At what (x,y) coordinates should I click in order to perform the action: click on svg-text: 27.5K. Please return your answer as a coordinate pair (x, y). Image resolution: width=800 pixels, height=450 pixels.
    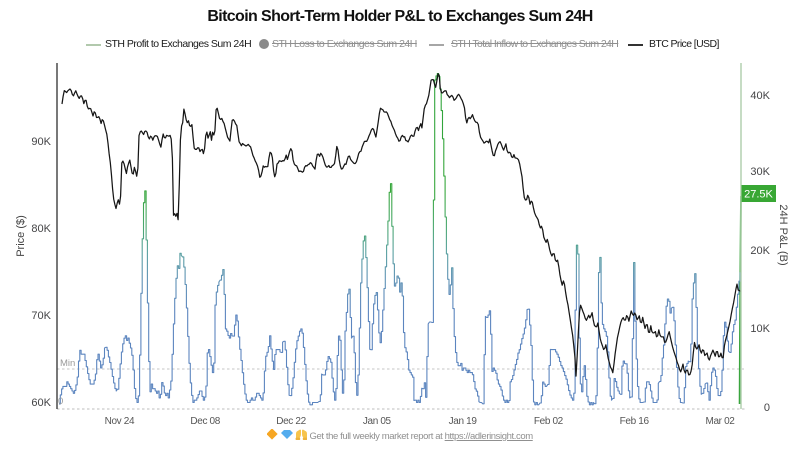
    Looking at the image, I should click on (758, 195).